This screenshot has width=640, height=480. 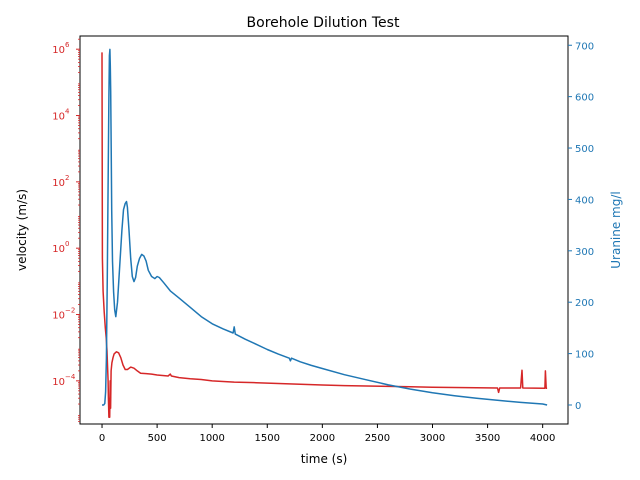 I want to click on x-tick-label: 4000, so click(x=542, y=438).